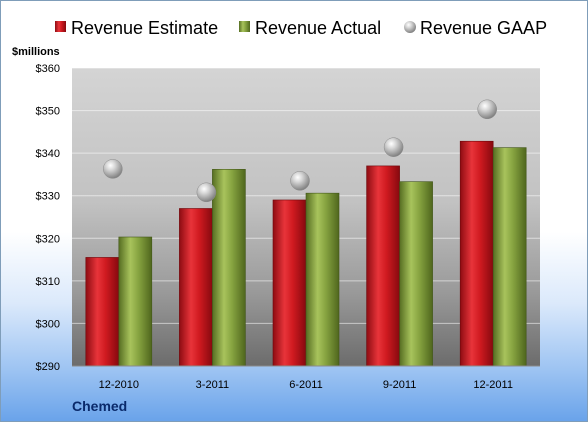  Describe the element at coordinates (318, 28) in the screenshot. I see `legend-label-actual: Revenue Actual` at that location.